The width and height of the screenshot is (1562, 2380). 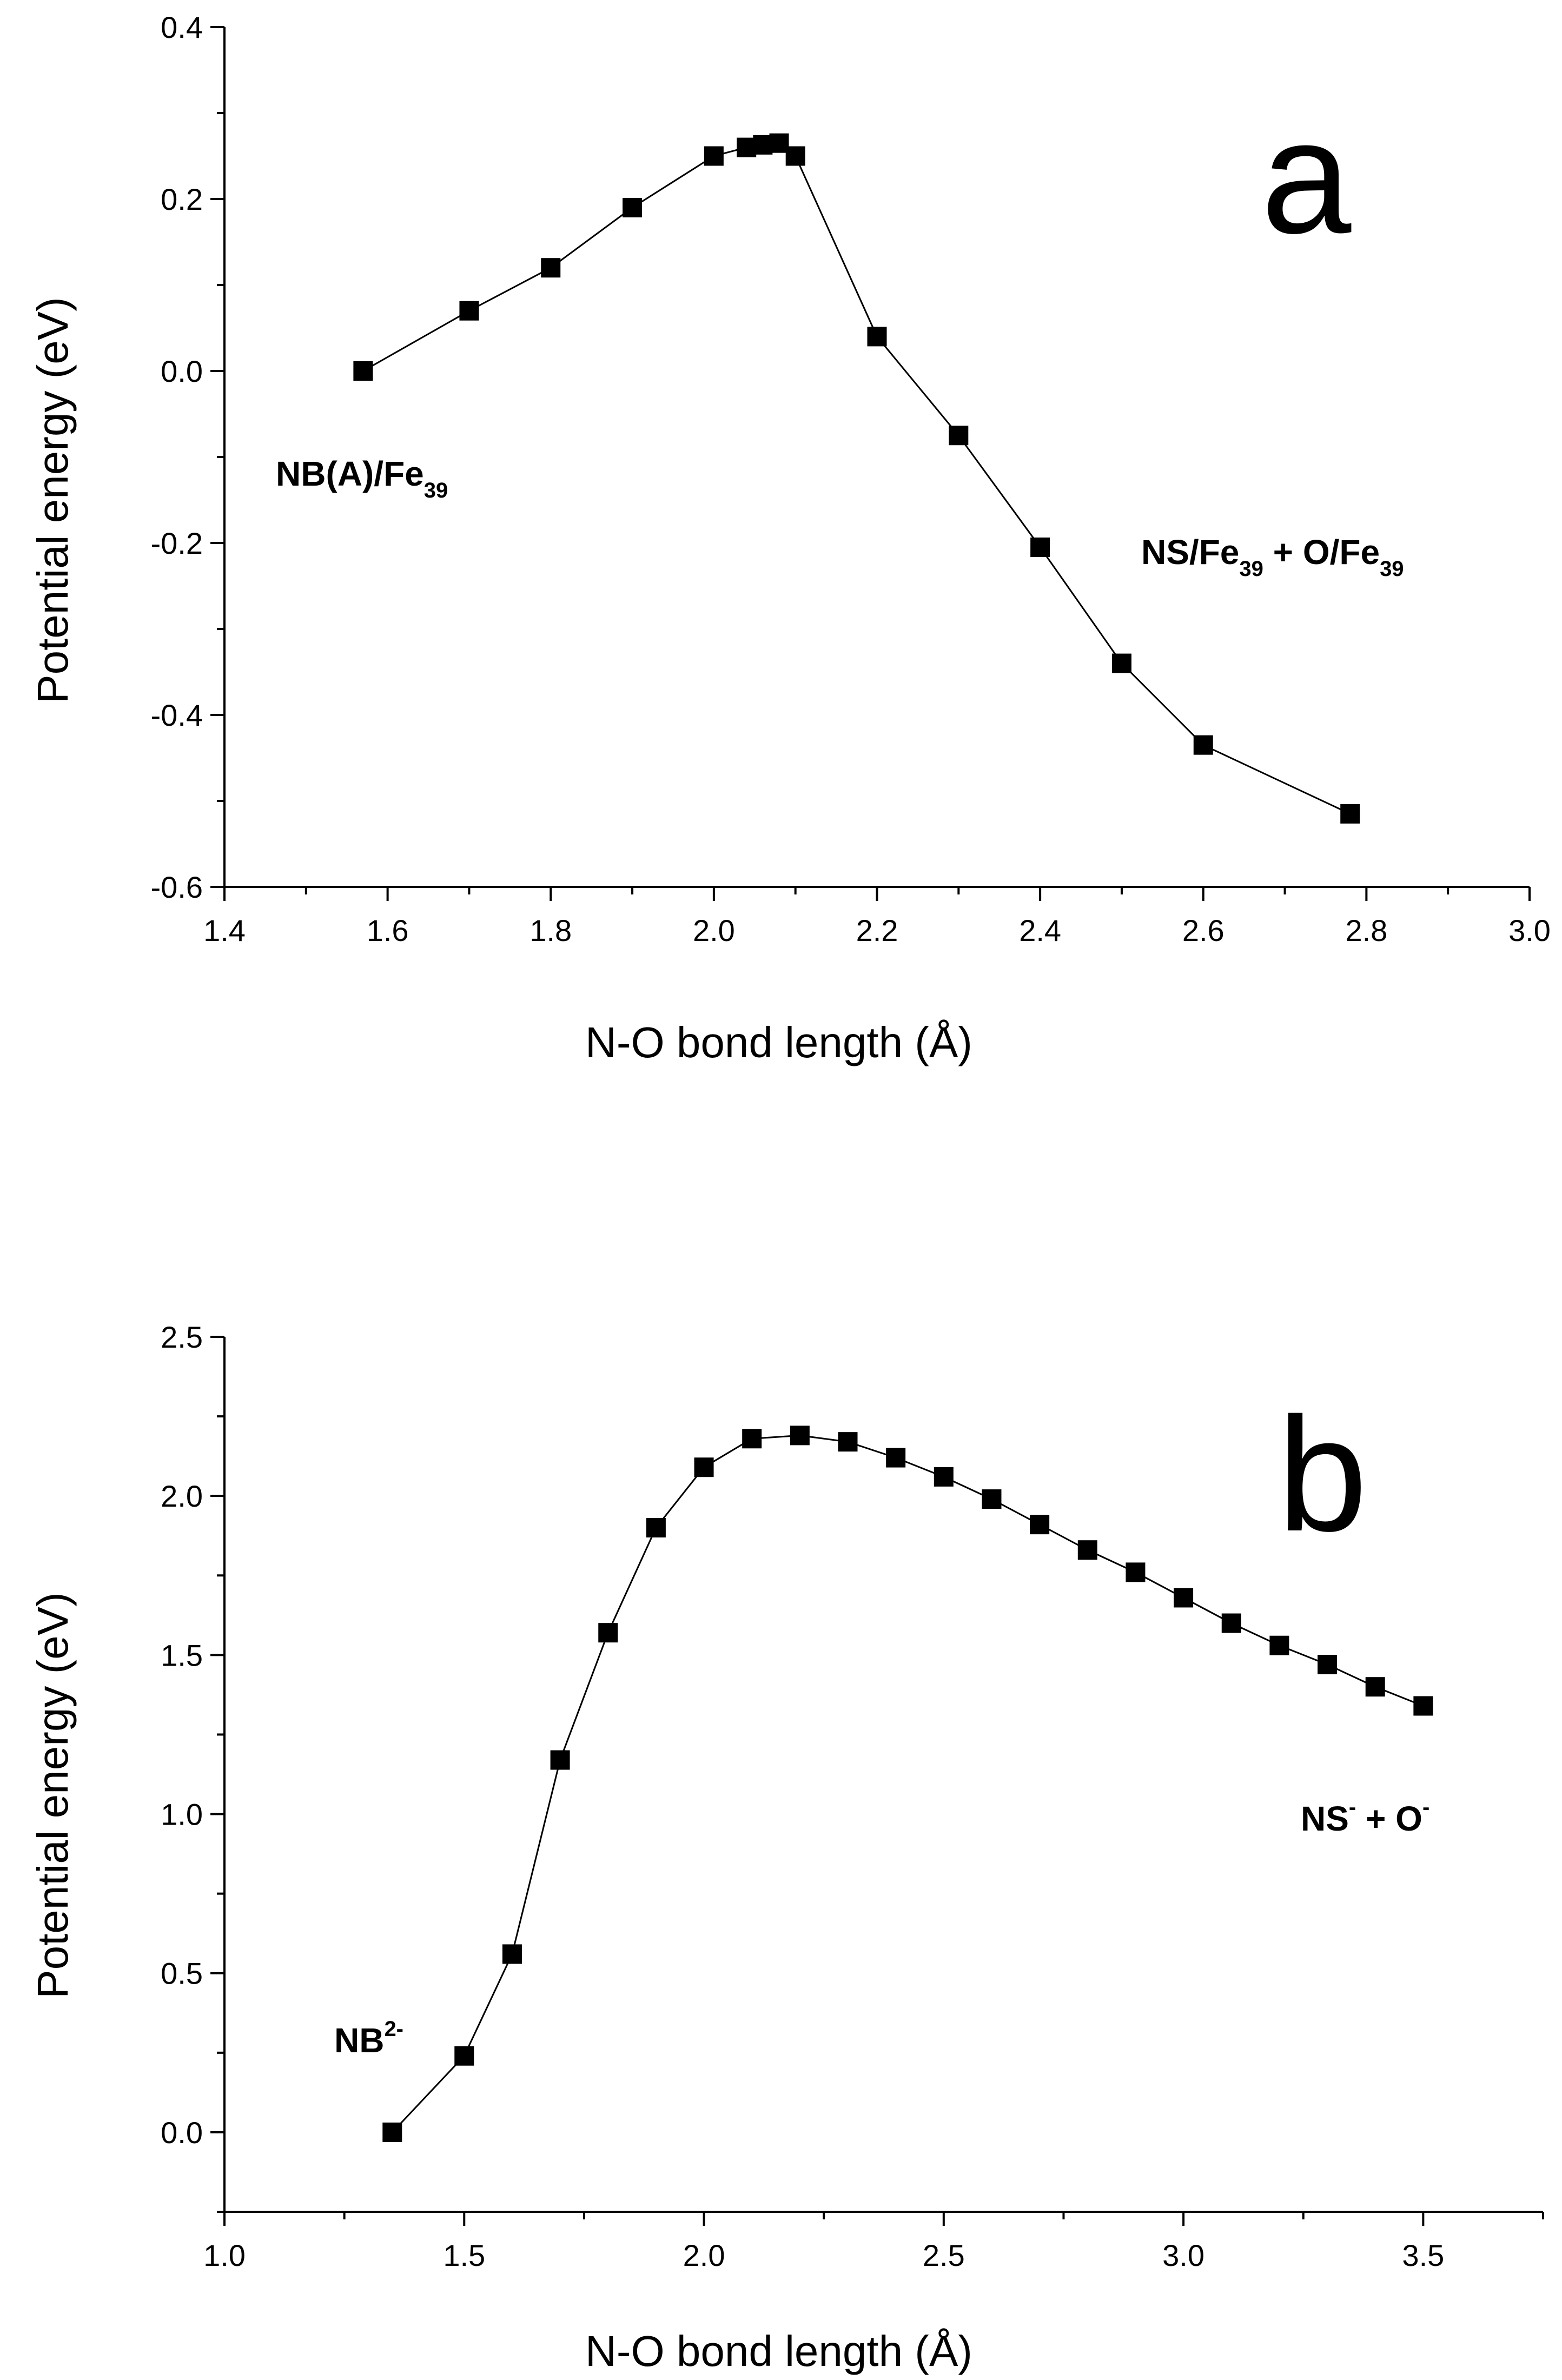 I want to click on panel-a-letter: a, so click(x=1307, y=176).